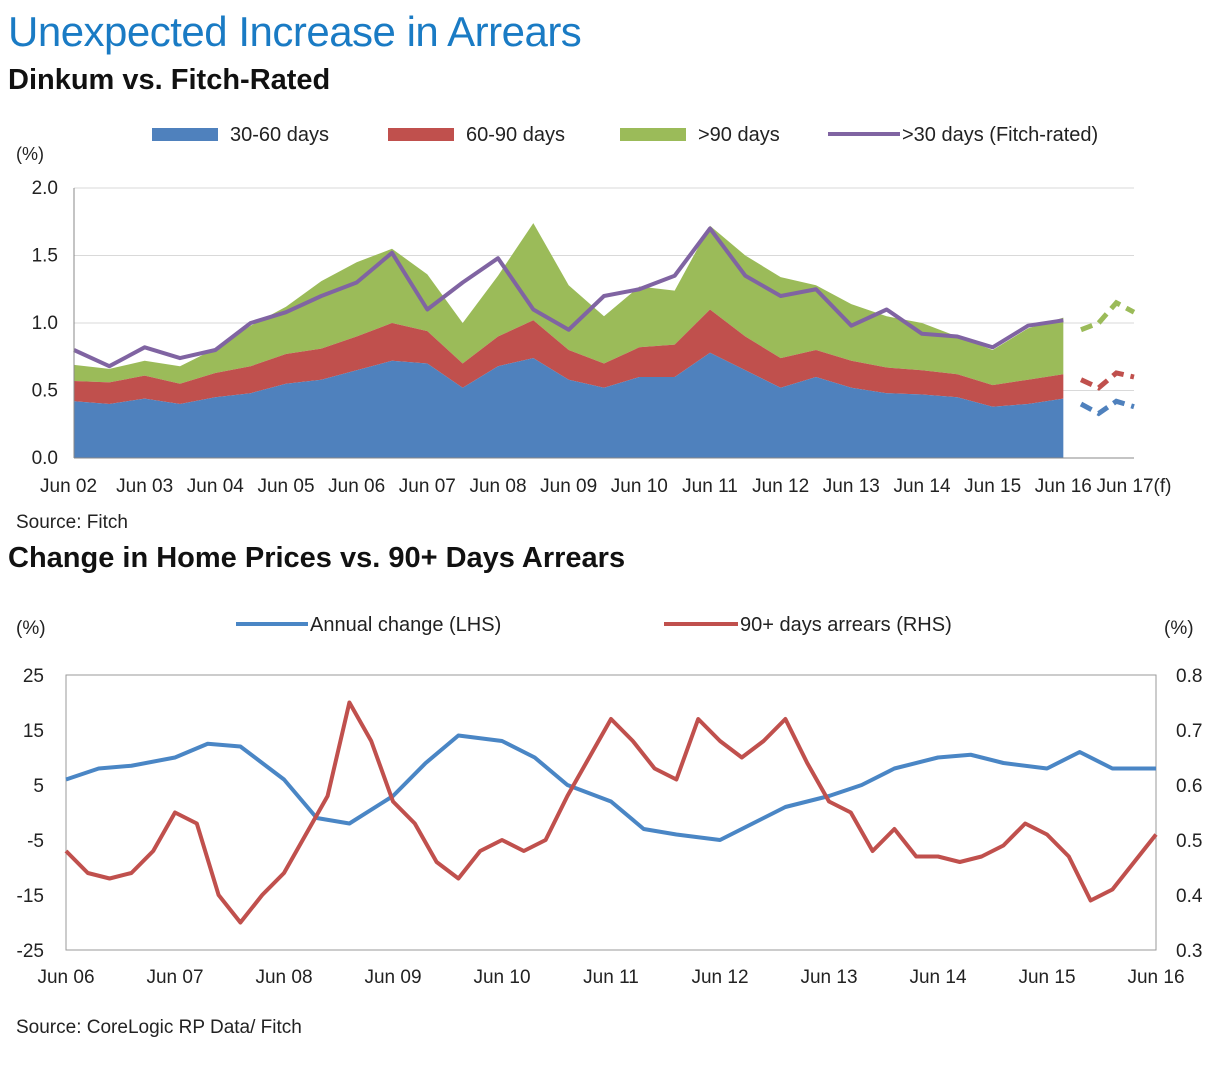 This screenshot has height=1069, width=1226. What do you see at coordinates (45, 256) in the screenshot?
I see `y-tick-label: 1.5` at bounding box center [45, 256].